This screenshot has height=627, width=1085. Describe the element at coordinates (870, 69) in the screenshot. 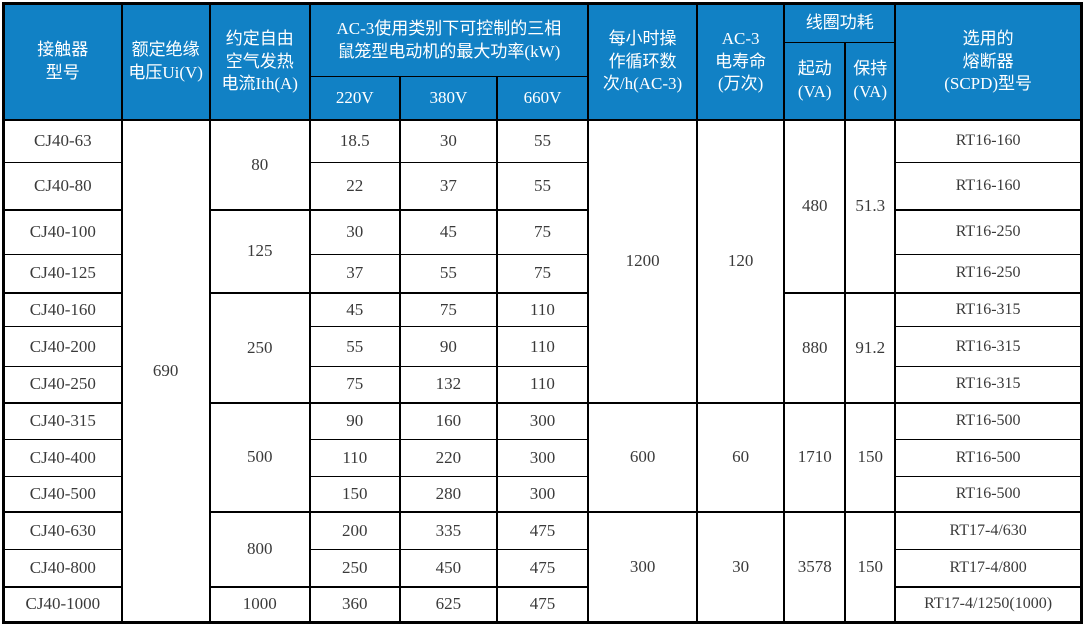

I see `header-coil-hold-line1: 保持` at that location.